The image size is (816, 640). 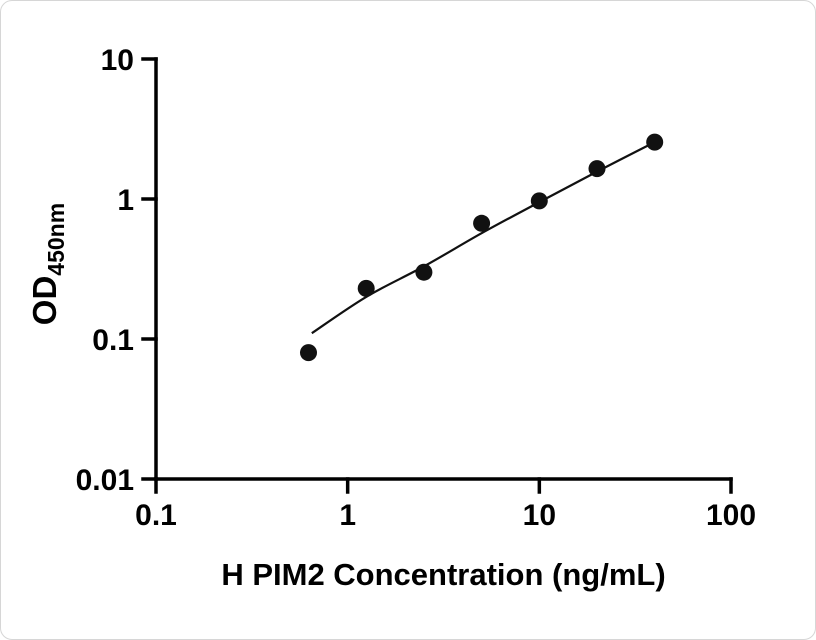 I want to click on x-tick-label: 100, so click(x=731, y=515).